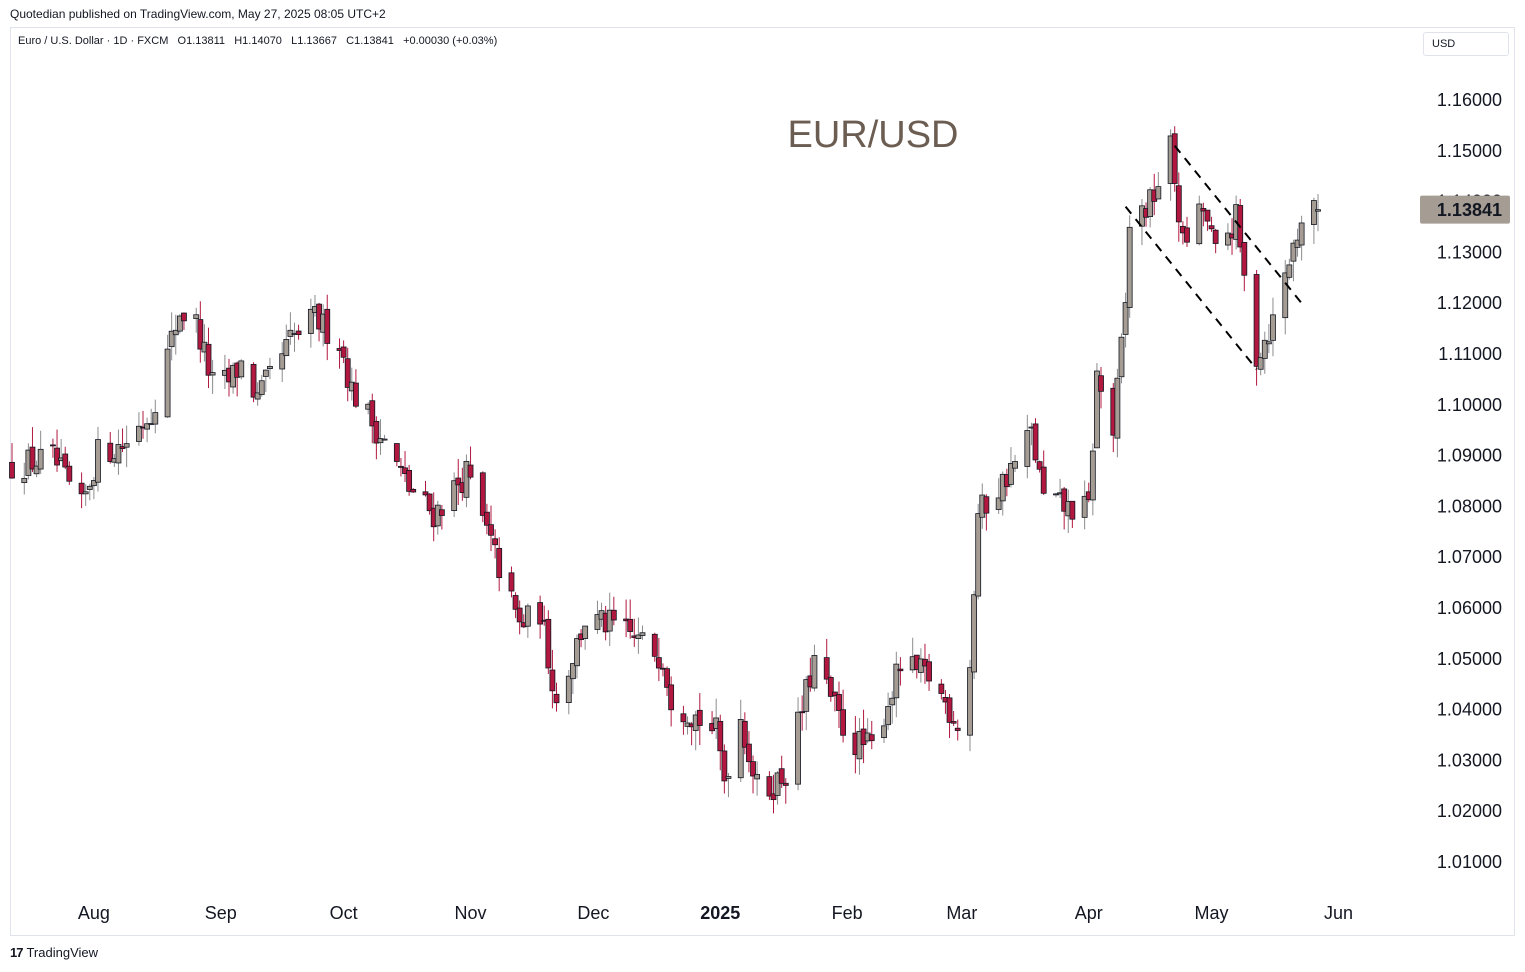 The height and width of the screenshot is (972, 1525). What do you see at coordinates (961, 913) in the screenshot?
I see `time-tick-label: Mar` at bounding box center [961, 913].